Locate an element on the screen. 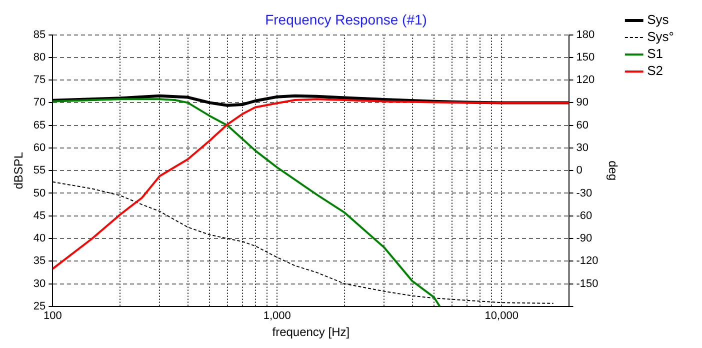 The image size is (702, 348). legend-label: S2 is located at coordinates (655, 70).